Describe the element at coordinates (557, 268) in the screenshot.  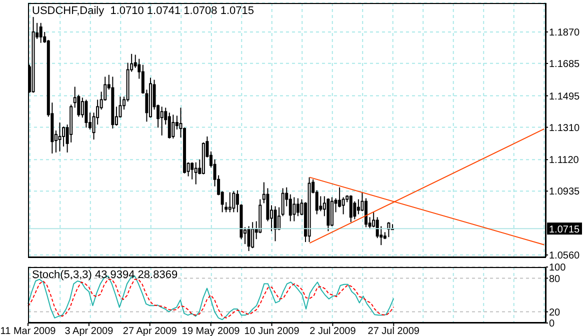
I see `y-tick-label: 100` at that location.